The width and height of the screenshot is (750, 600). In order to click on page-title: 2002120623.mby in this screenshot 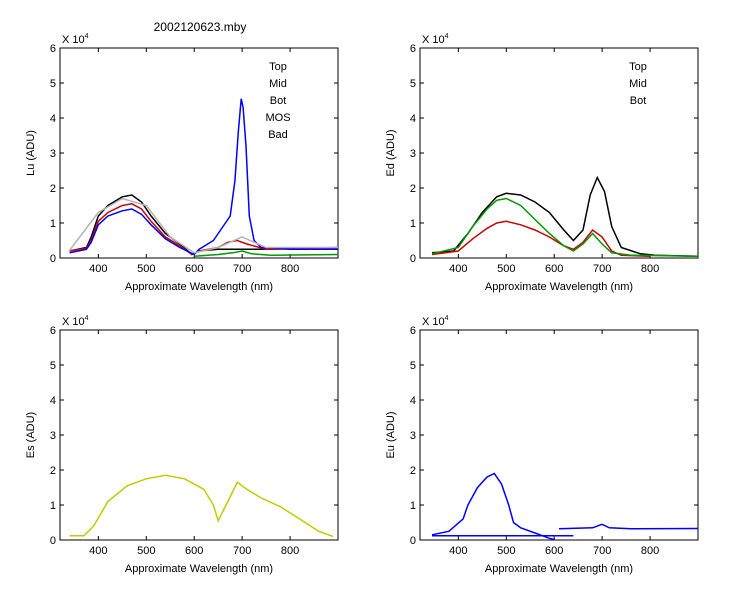, I will do `click(200, 27)`.